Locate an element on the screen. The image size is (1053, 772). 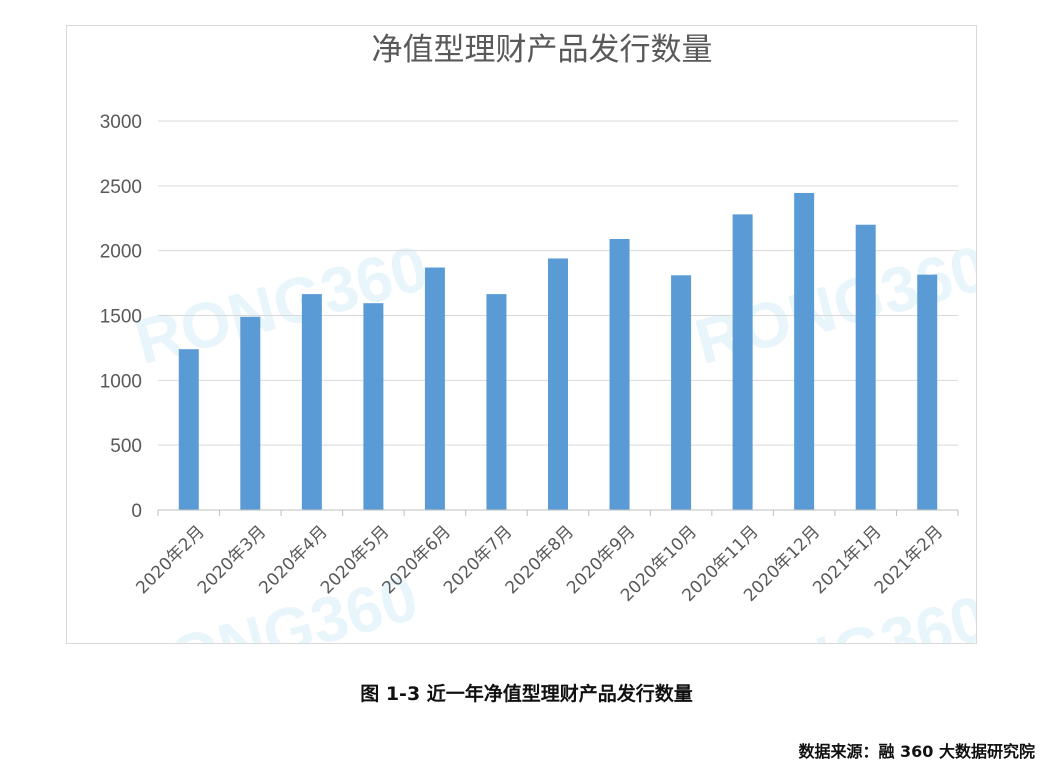
y-axis-ticks: 0 500 1000 1500 2000 2500 3000 is located at coordinates (121, 317).